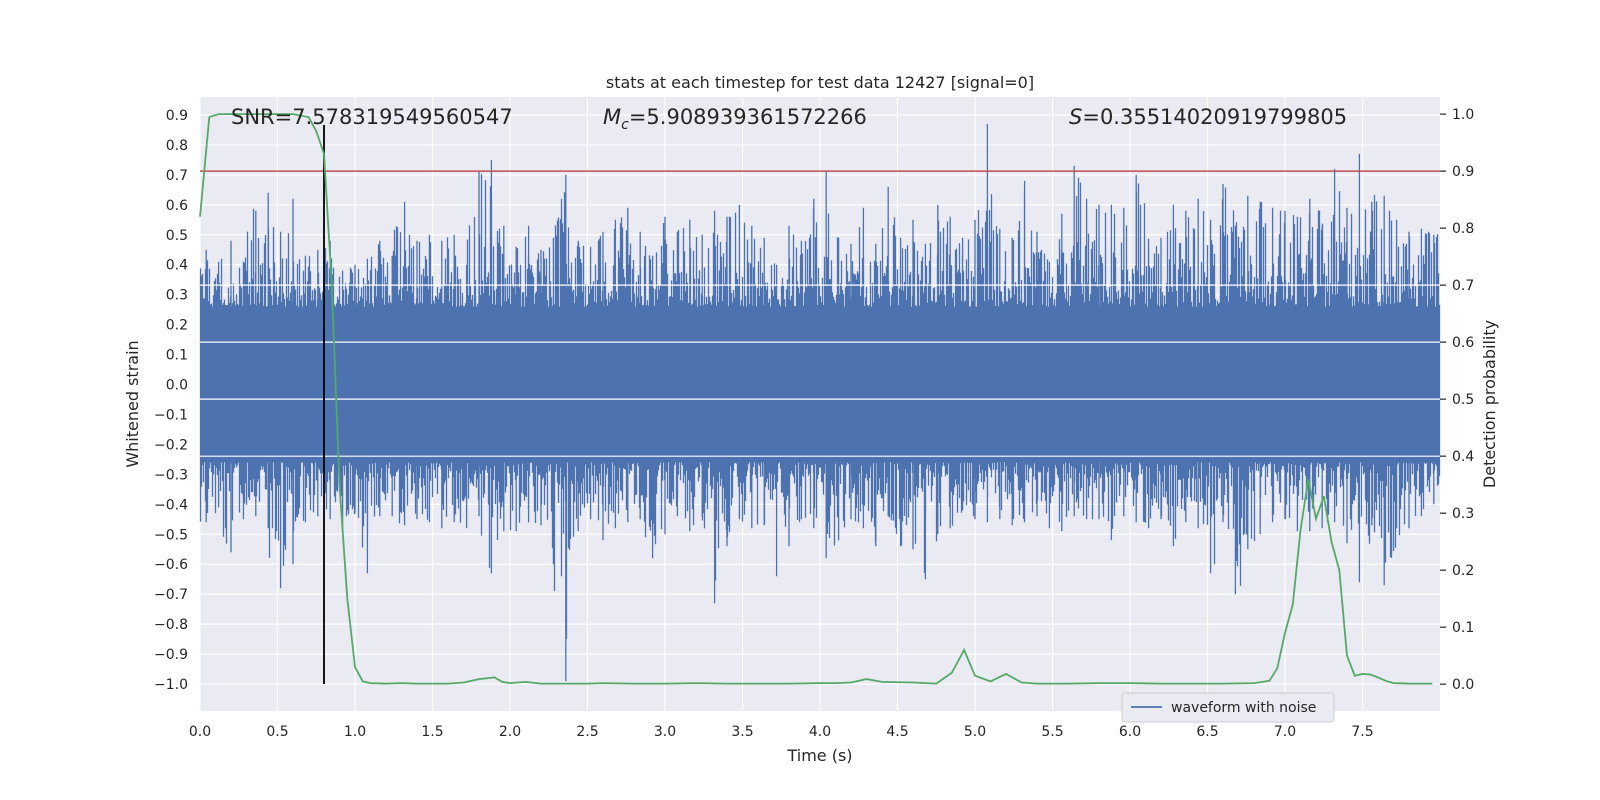  Describe the element at coordinates (1207, 732) in the screenshot. I see `x-tick-label: 6.5` at that location.